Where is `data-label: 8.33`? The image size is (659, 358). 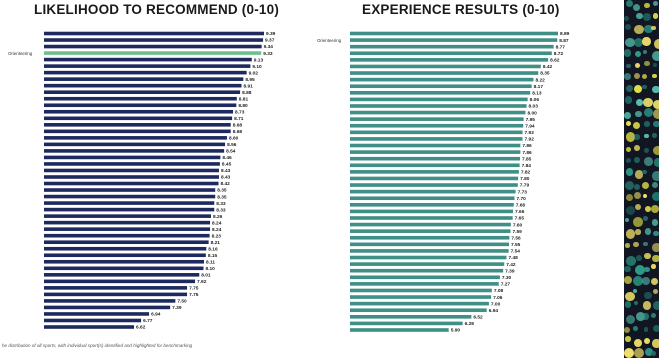 data-label: 8.33 is located at coordinates (221, 204).